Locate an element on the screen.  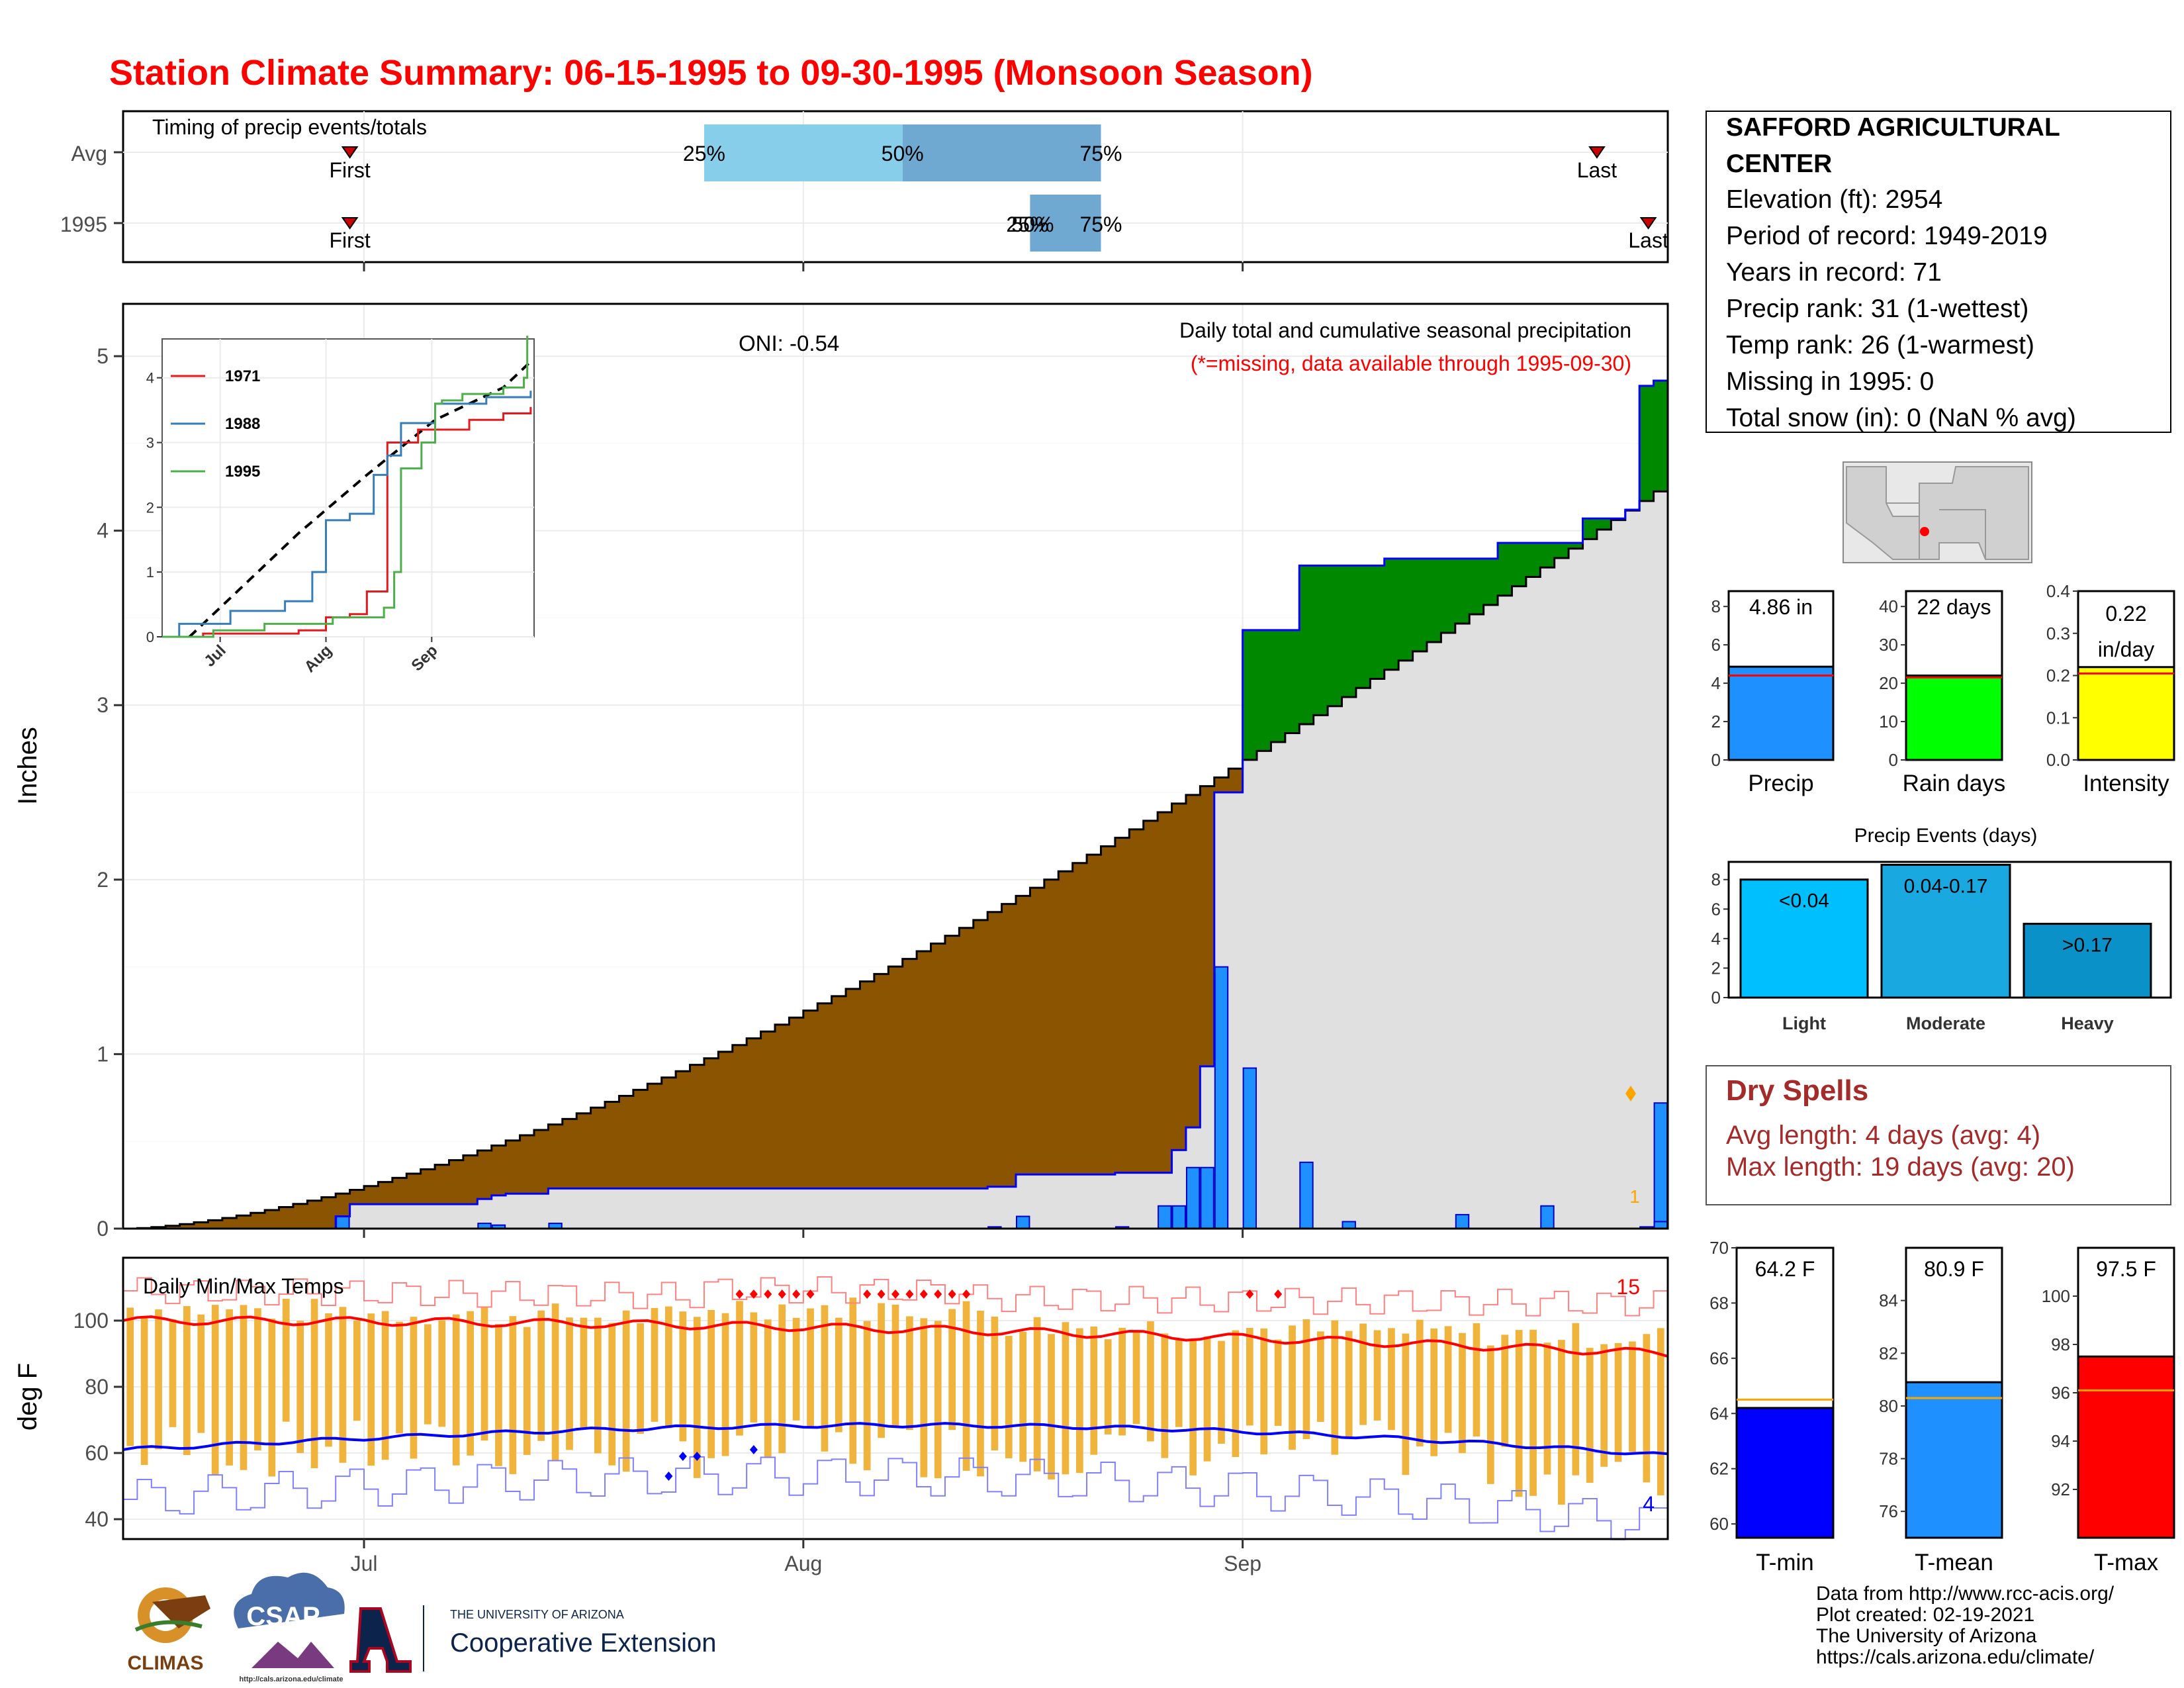
avg-25-label: 25% is located at coordinates (704, 153).